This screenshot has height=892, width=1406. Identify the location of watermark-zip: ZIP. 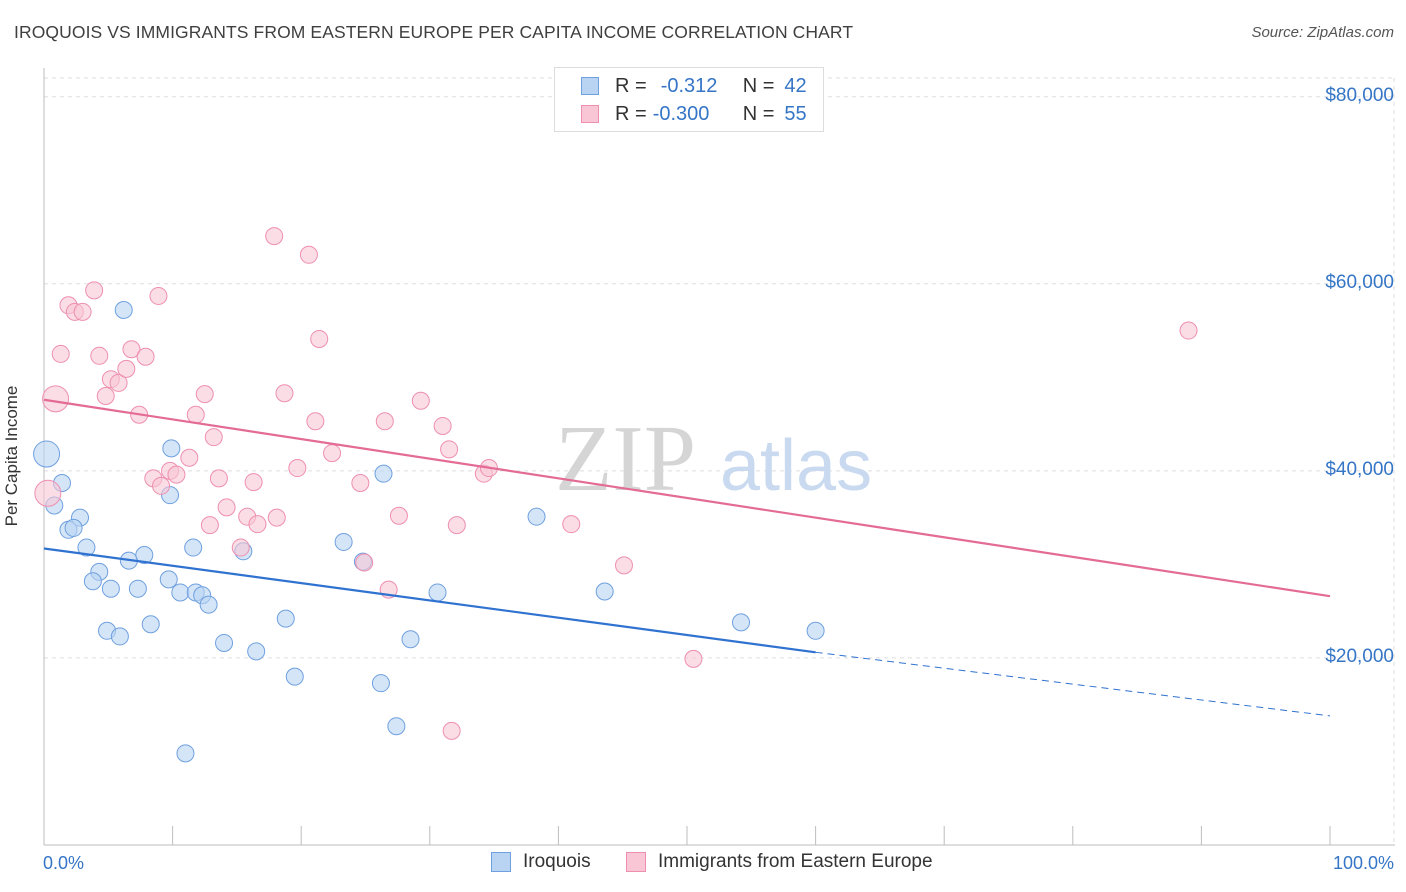
(625, 459).